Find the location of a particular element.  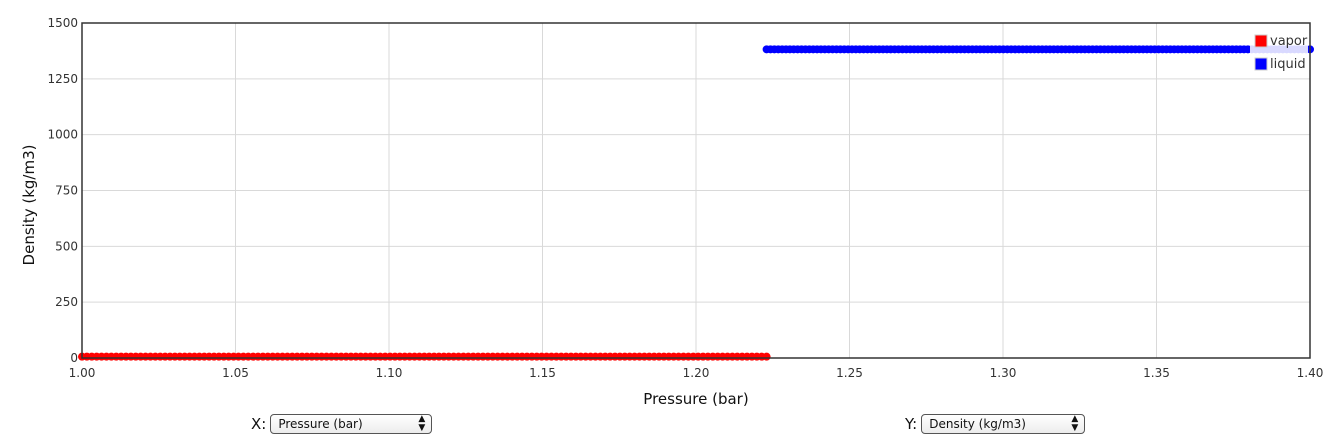

series-vapor is located at coordinates (424, 356).